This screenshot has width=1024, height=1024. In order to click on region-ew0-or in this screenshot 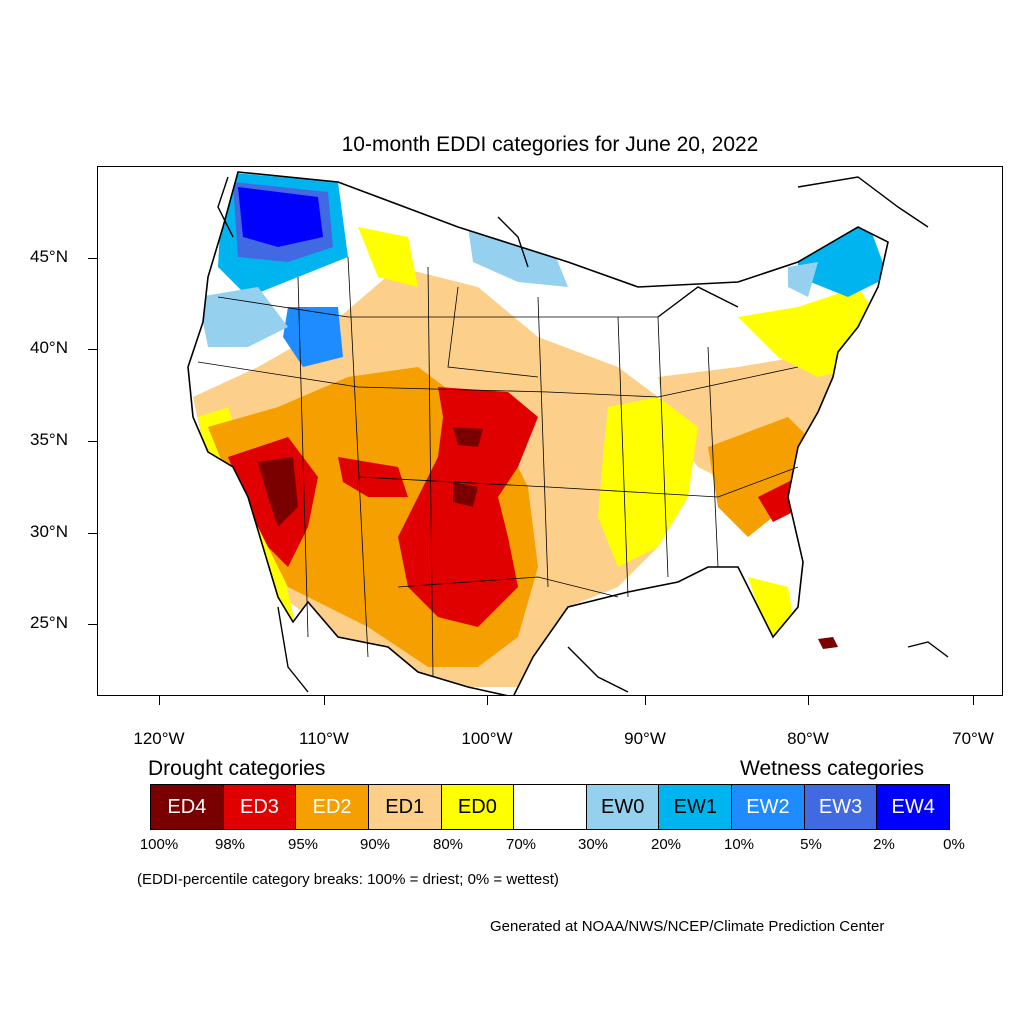, I will do `click(243, 317)`.